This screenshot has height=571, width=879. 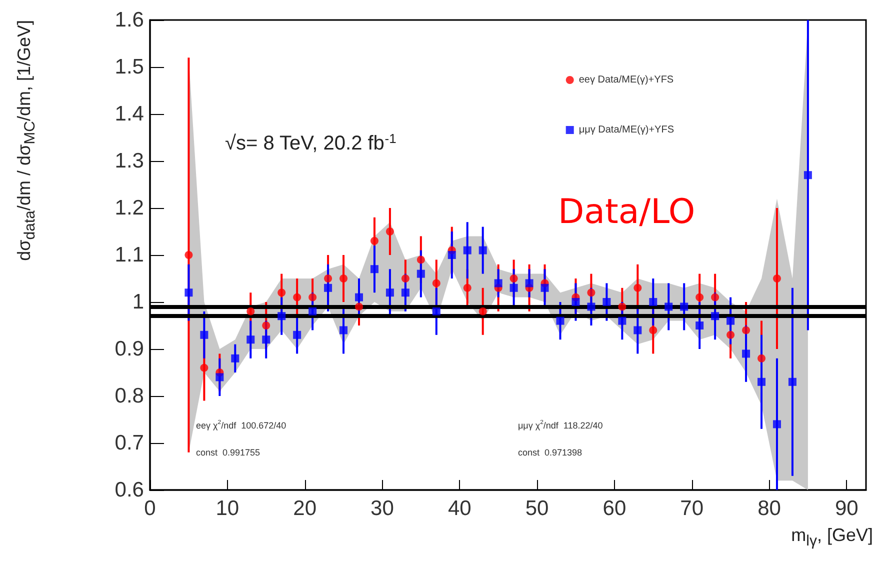 I want to click on x-tick-label: 0, so click(x=150, y=508).